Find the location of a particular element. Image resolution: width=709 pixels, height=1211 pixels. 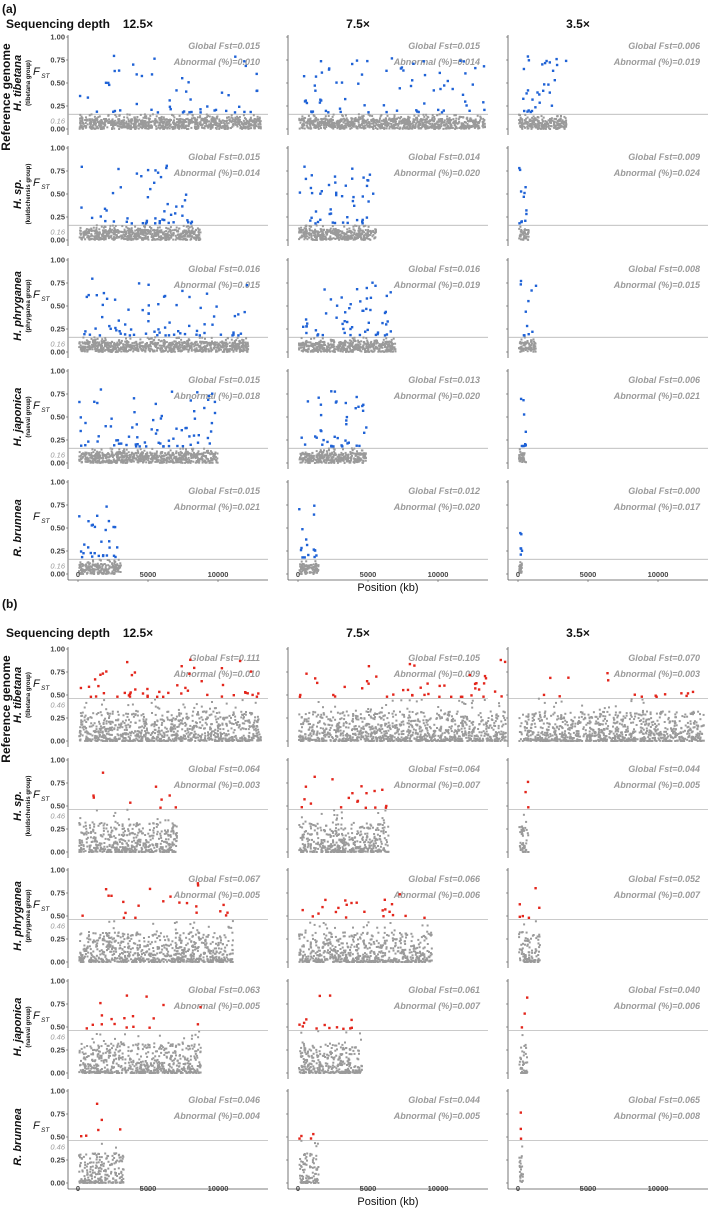

global-fst-prefix: Global Fst= is located at coordinates (653, 269).